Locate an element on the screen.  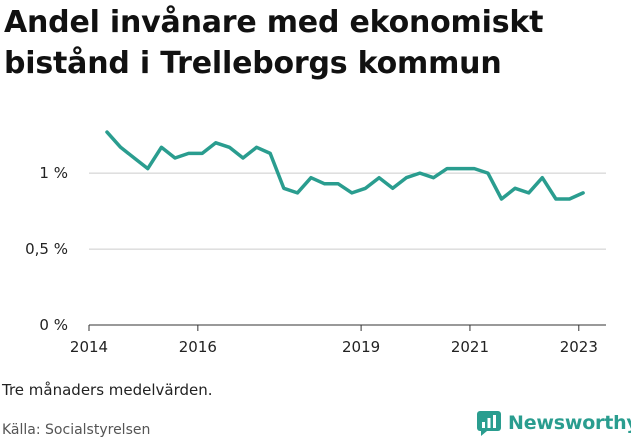
title-line-2: bistånd i Trelleborgs kommun is located at coordinates (253, 63).